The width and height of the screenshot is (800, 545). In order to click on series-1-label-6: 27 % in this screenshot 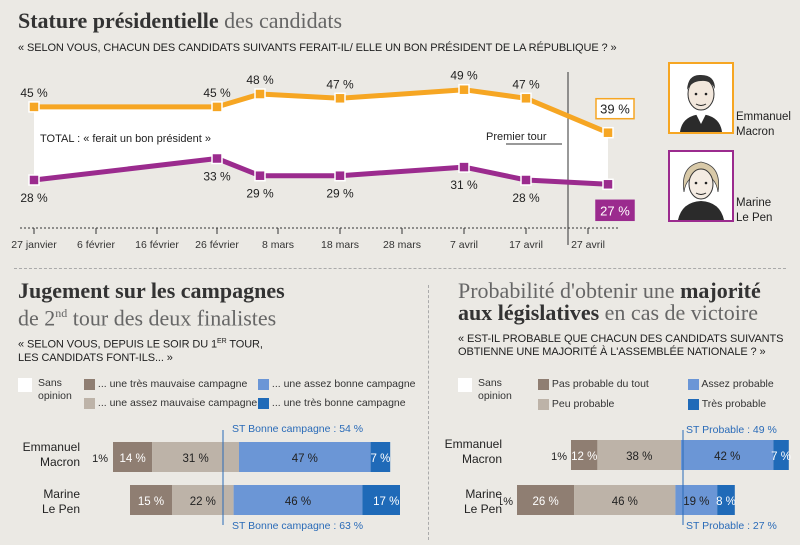, I will do `click(615, 210)`.